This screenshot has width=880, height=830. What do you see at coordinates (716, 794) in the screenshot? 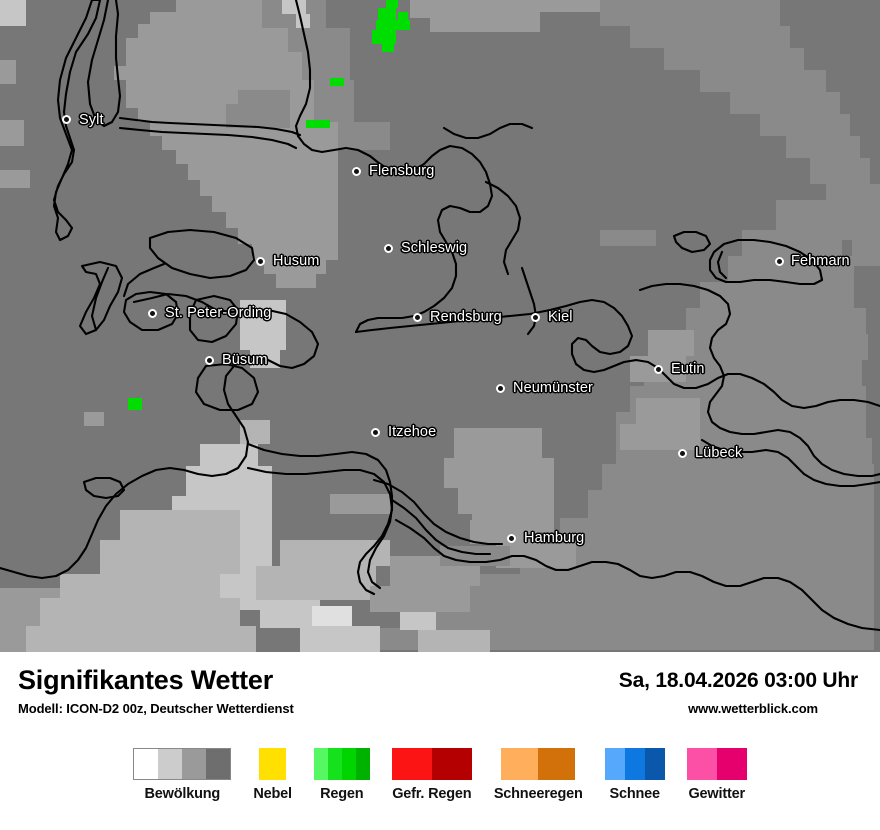
I see `legend-thunderstorm-label: Gewitter` at bounding box center [716, 794].